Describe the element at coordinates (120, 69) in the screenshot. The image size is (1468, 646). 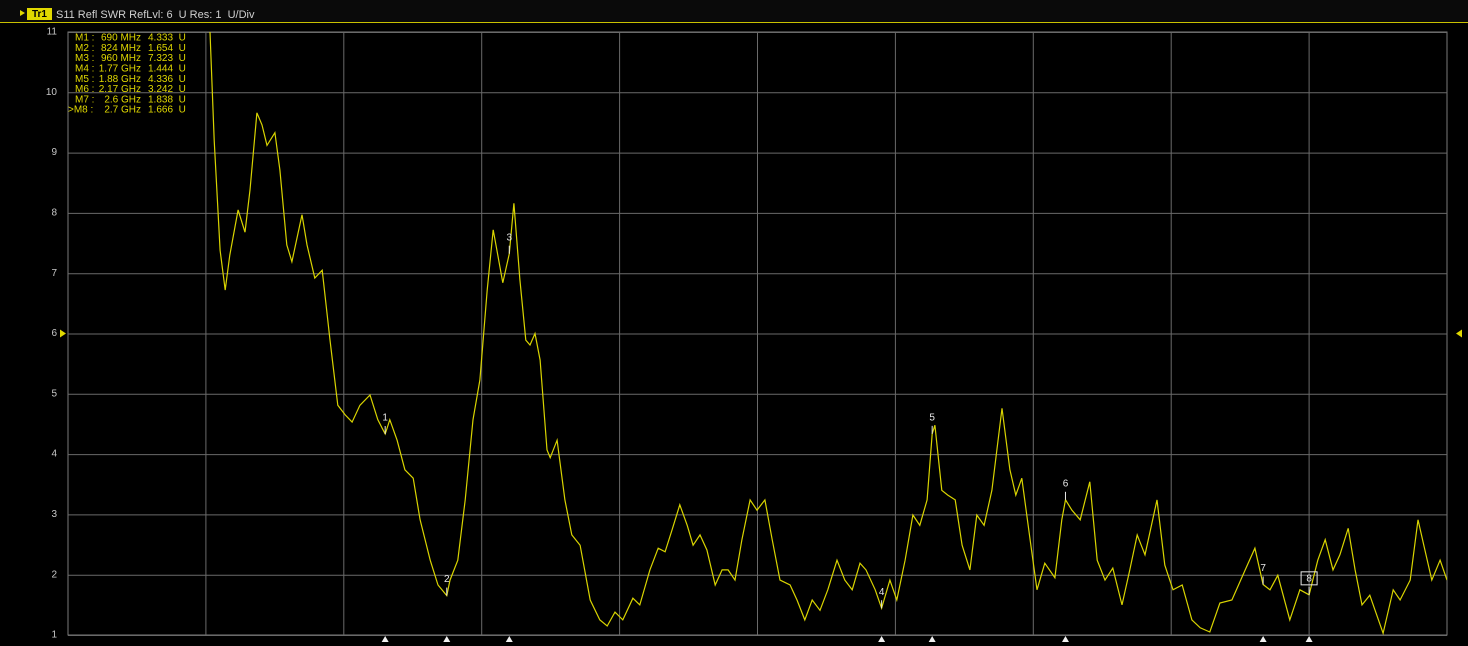
I see `marker-freq: 1.77 GHz` at that location.